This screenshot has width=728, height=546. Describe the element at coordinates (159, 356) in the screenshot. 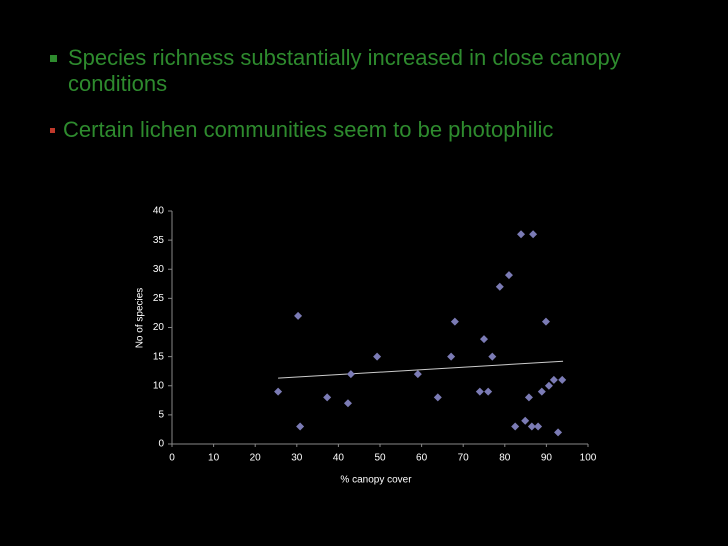

I see `y-tick-label: 15` at that location.